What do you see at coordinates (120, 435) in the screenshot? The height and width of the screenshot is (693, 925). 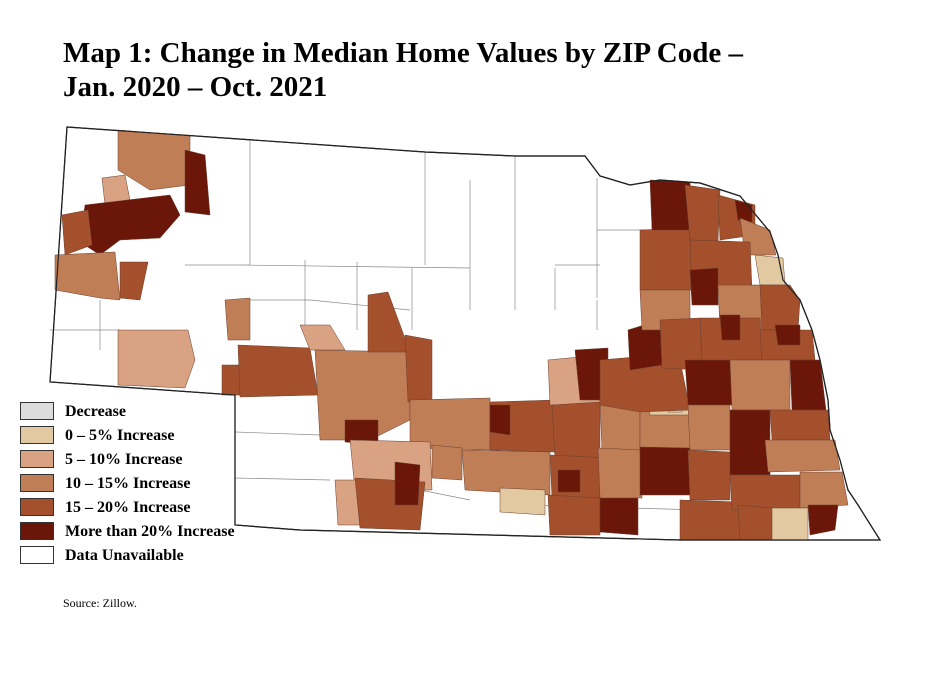 I see `legend-label: 0 – 5% Increase` at bounding box center [120, 435].